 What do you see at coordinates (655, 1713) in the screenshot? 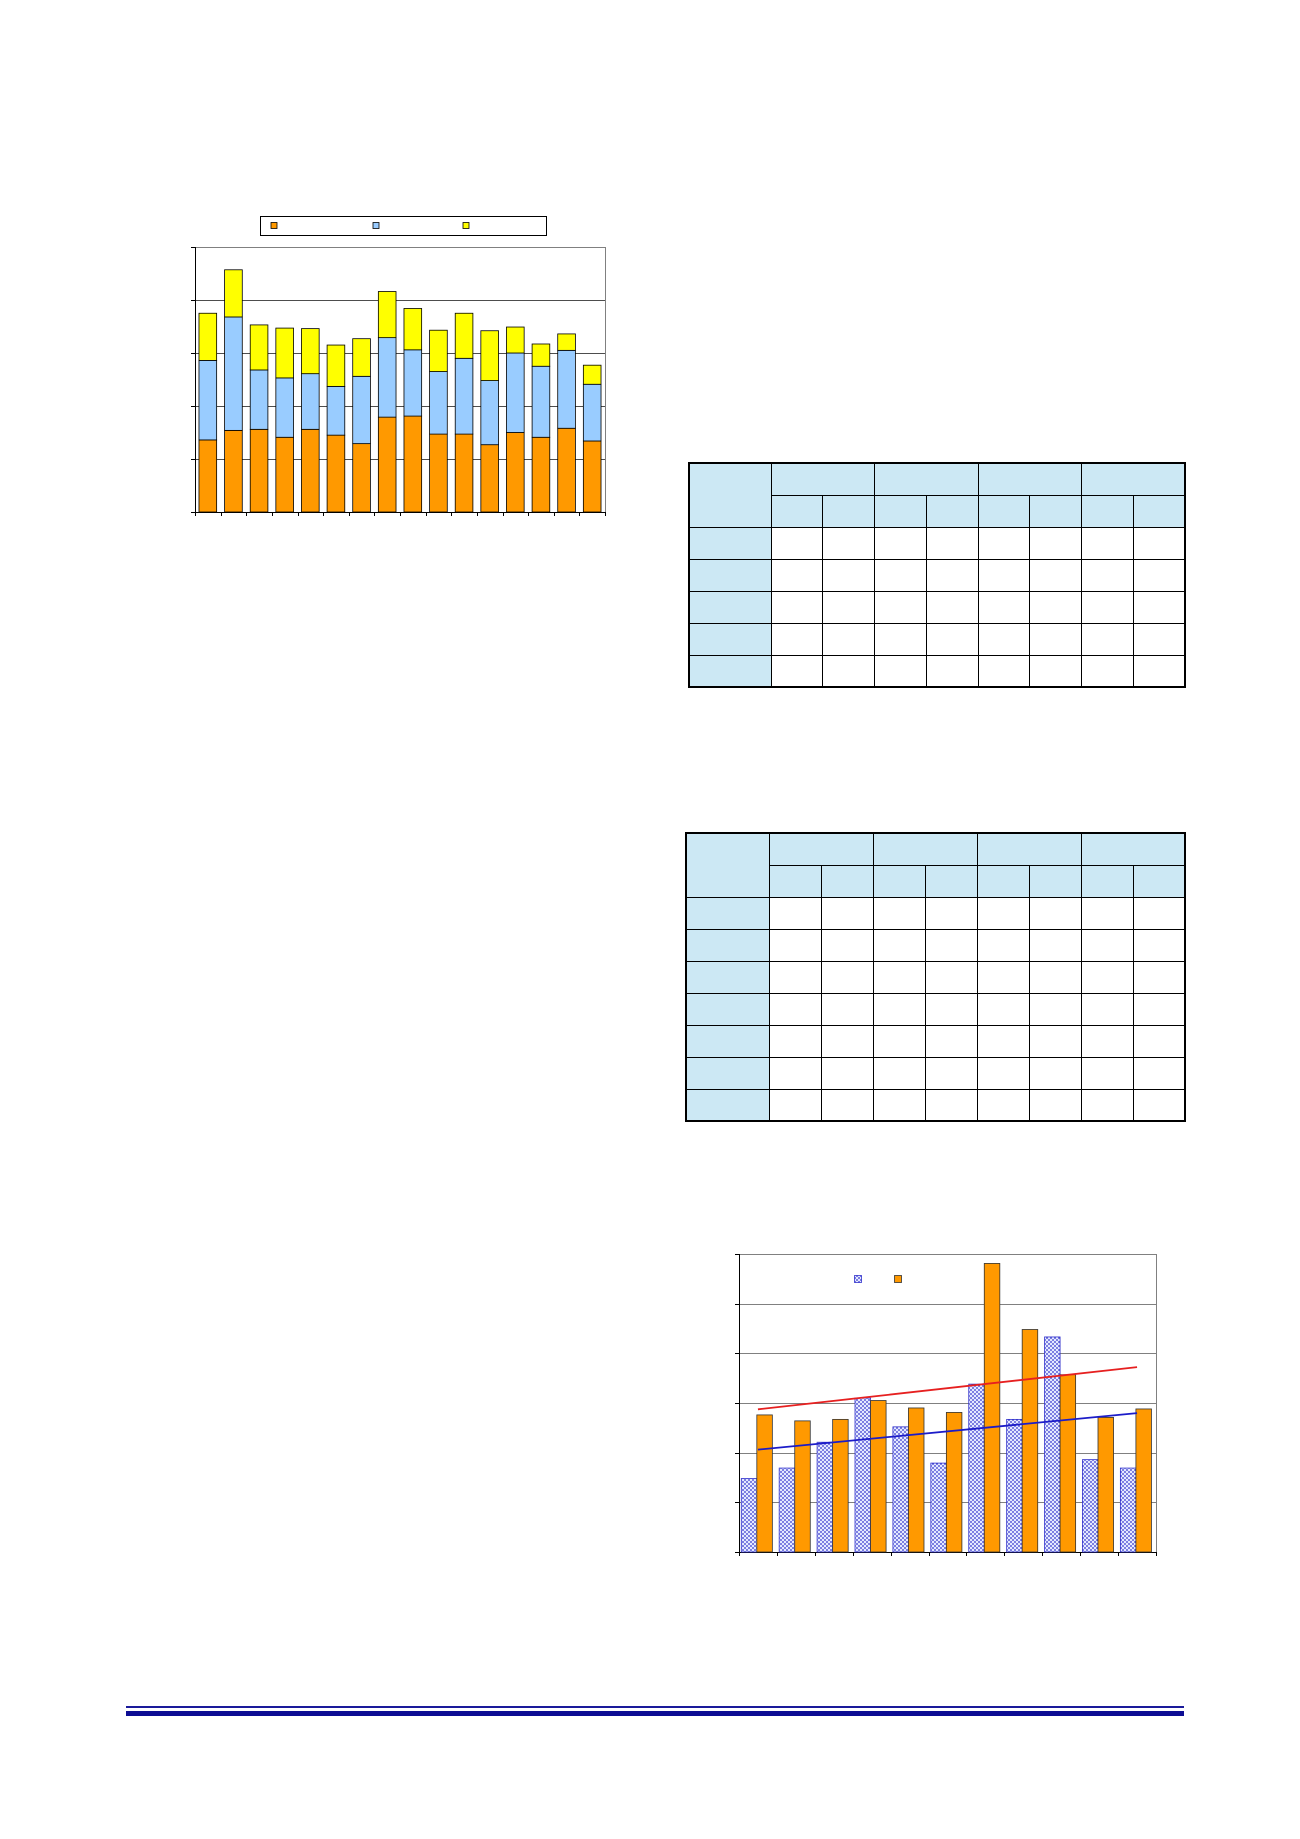
I see `footer-rule-thick` at bounding box center [655, 1713].